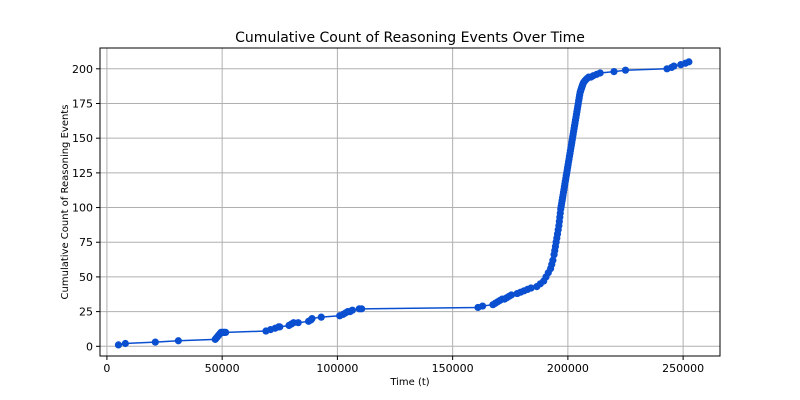  I want to click on y-tick-label: 75, so click(86, 242).